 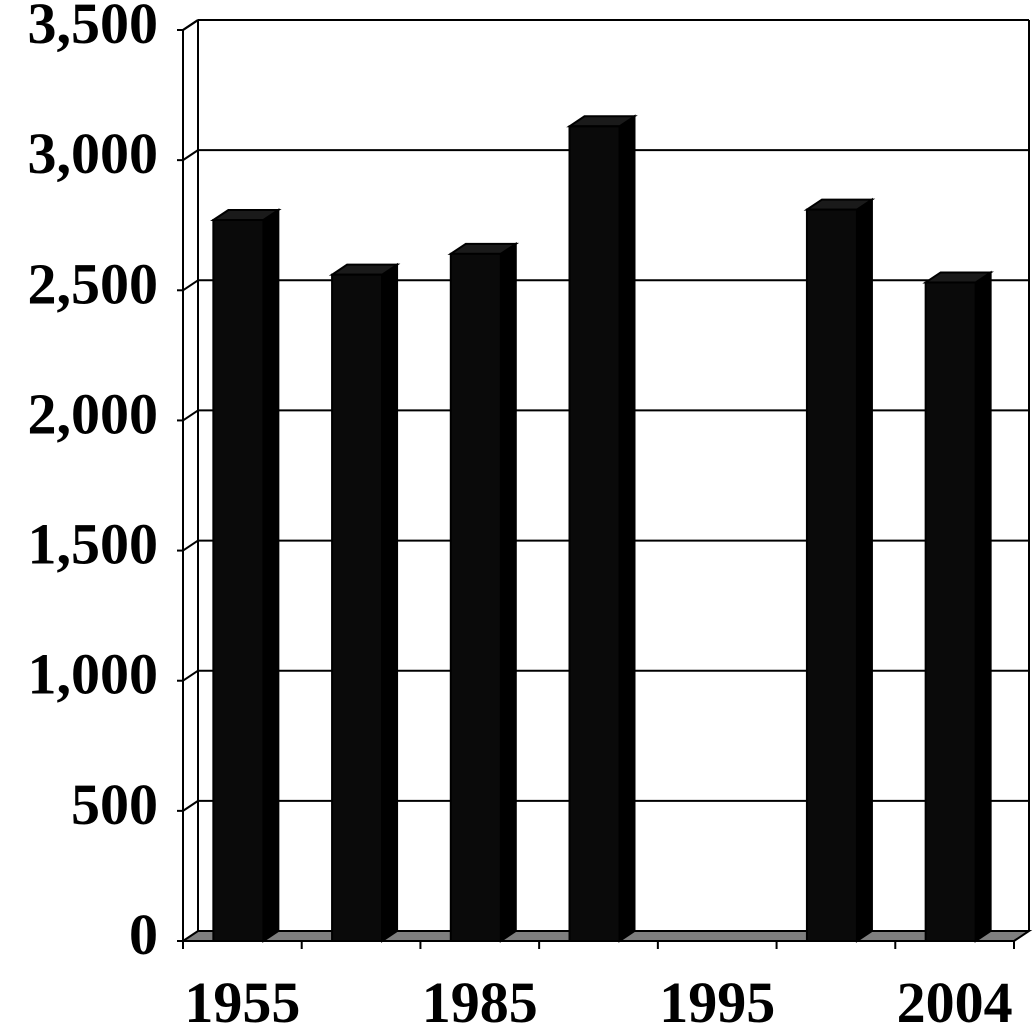 I want to click on y-tick-label: 500, so click(x=114, y=804).